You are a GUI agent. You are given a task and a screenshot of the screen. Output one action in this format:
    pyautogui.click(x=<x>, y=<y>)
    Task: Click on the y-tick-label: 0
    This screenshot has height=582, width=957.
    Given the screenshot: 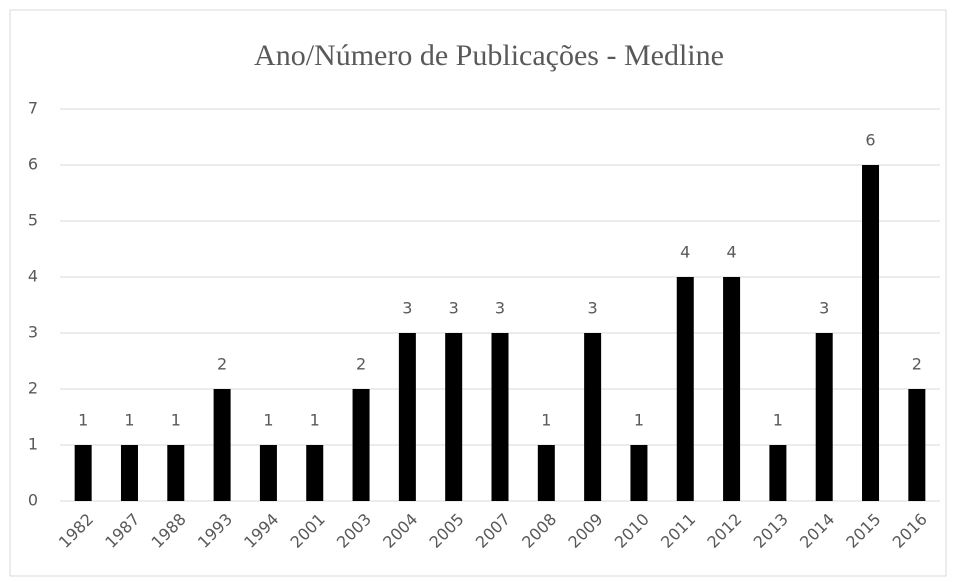 What is the action you would take?
    pyautogui.click(x=33, y=500)
    